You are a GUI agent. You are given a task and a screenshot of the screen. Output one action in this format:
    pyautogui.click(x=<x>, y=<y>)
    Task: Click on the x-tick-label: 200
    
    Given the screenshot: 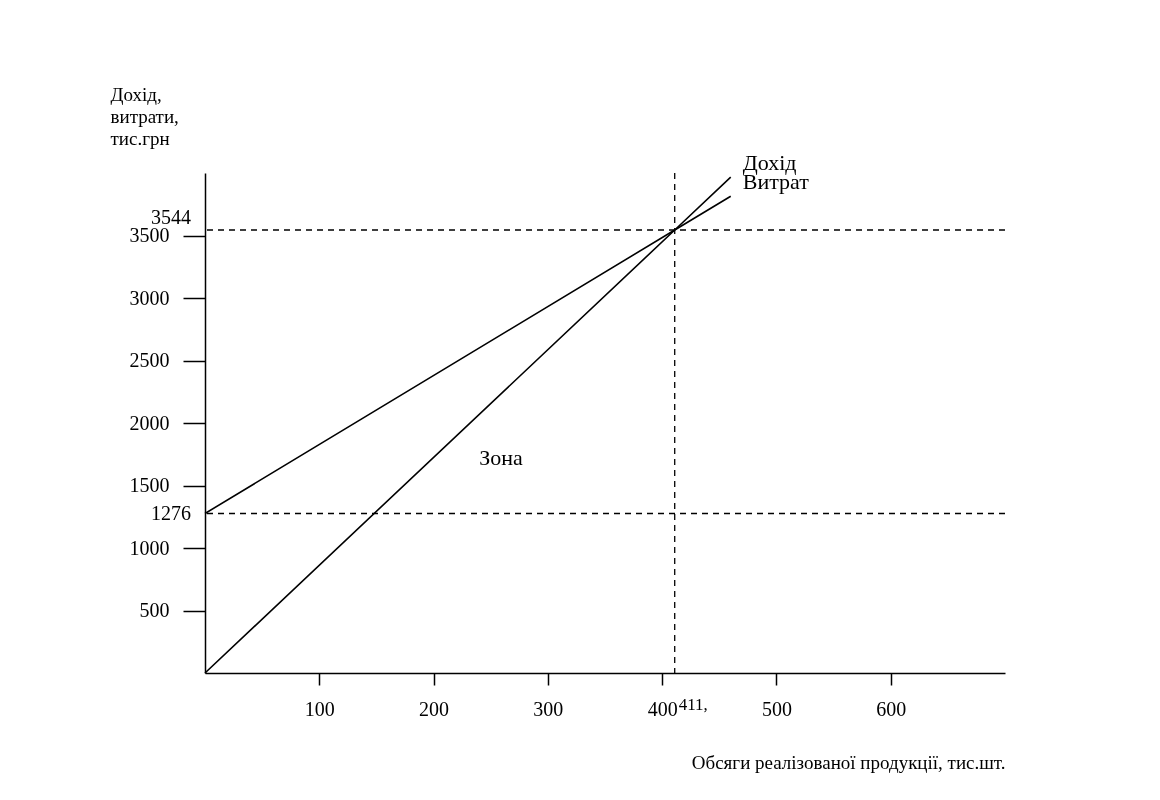 What is the action you would take?
    pyautogui.click(x=434, y=708)
    